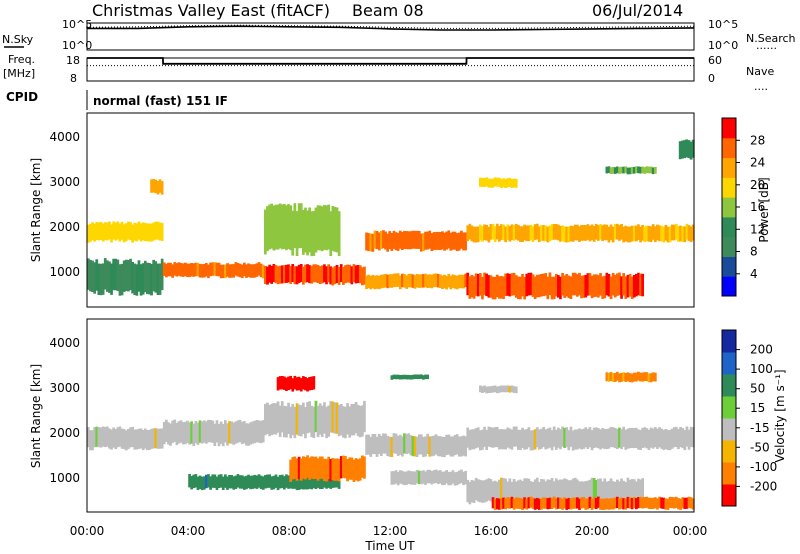 Image resolution: width=800 pixels, height=554 pixels. Describe the element at coordinates (763, 467) in the screenshot. I see `velocity-cb-tick-1: -100` at that location.